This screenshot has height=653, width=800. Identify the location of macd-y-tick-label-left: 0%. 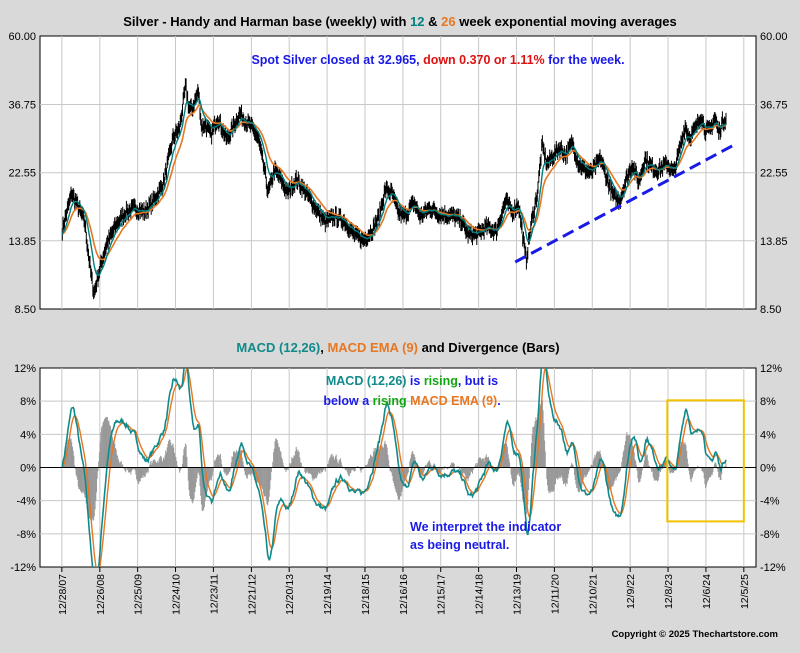
(28, 469).